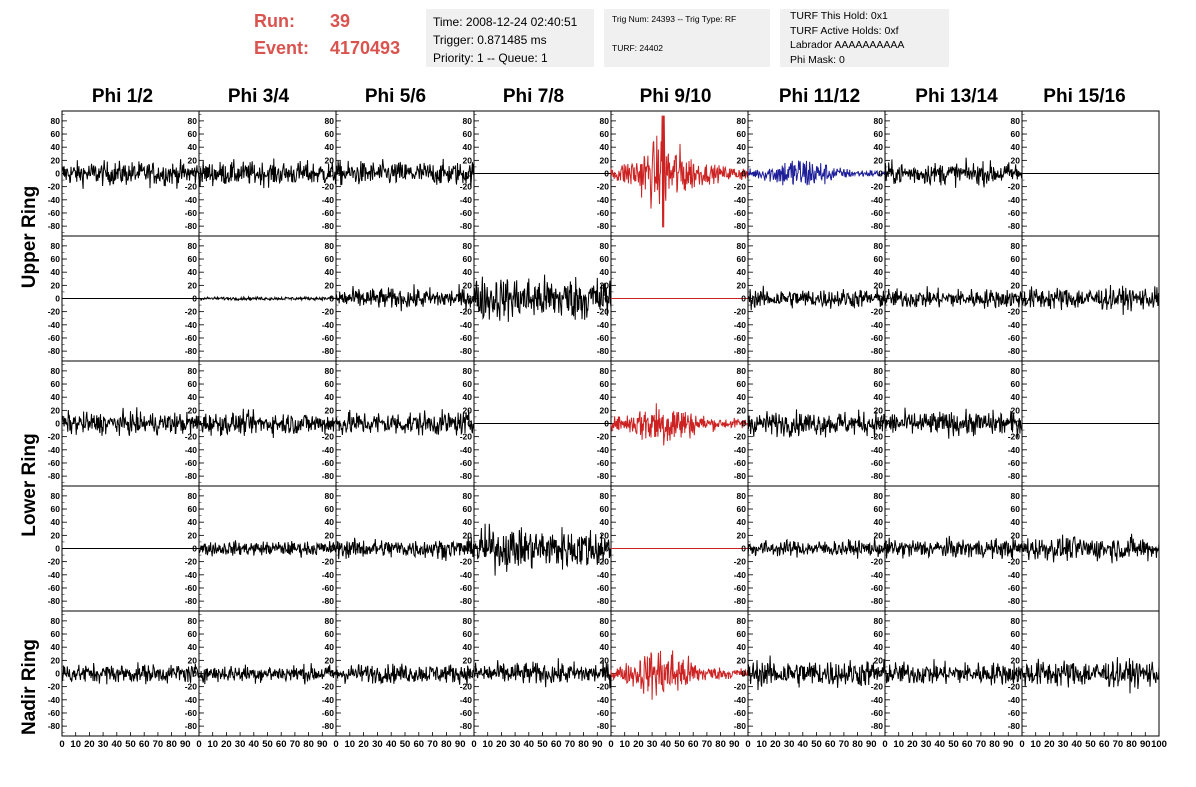 The width and height of the screenshot is (1196, 787). What do you see at coordinates (810, 298) in the screenshot?
I see `panel-r1-c5: -80 -60 -40 -20 0 20 40 60 80` at bounding box center [810, 298].